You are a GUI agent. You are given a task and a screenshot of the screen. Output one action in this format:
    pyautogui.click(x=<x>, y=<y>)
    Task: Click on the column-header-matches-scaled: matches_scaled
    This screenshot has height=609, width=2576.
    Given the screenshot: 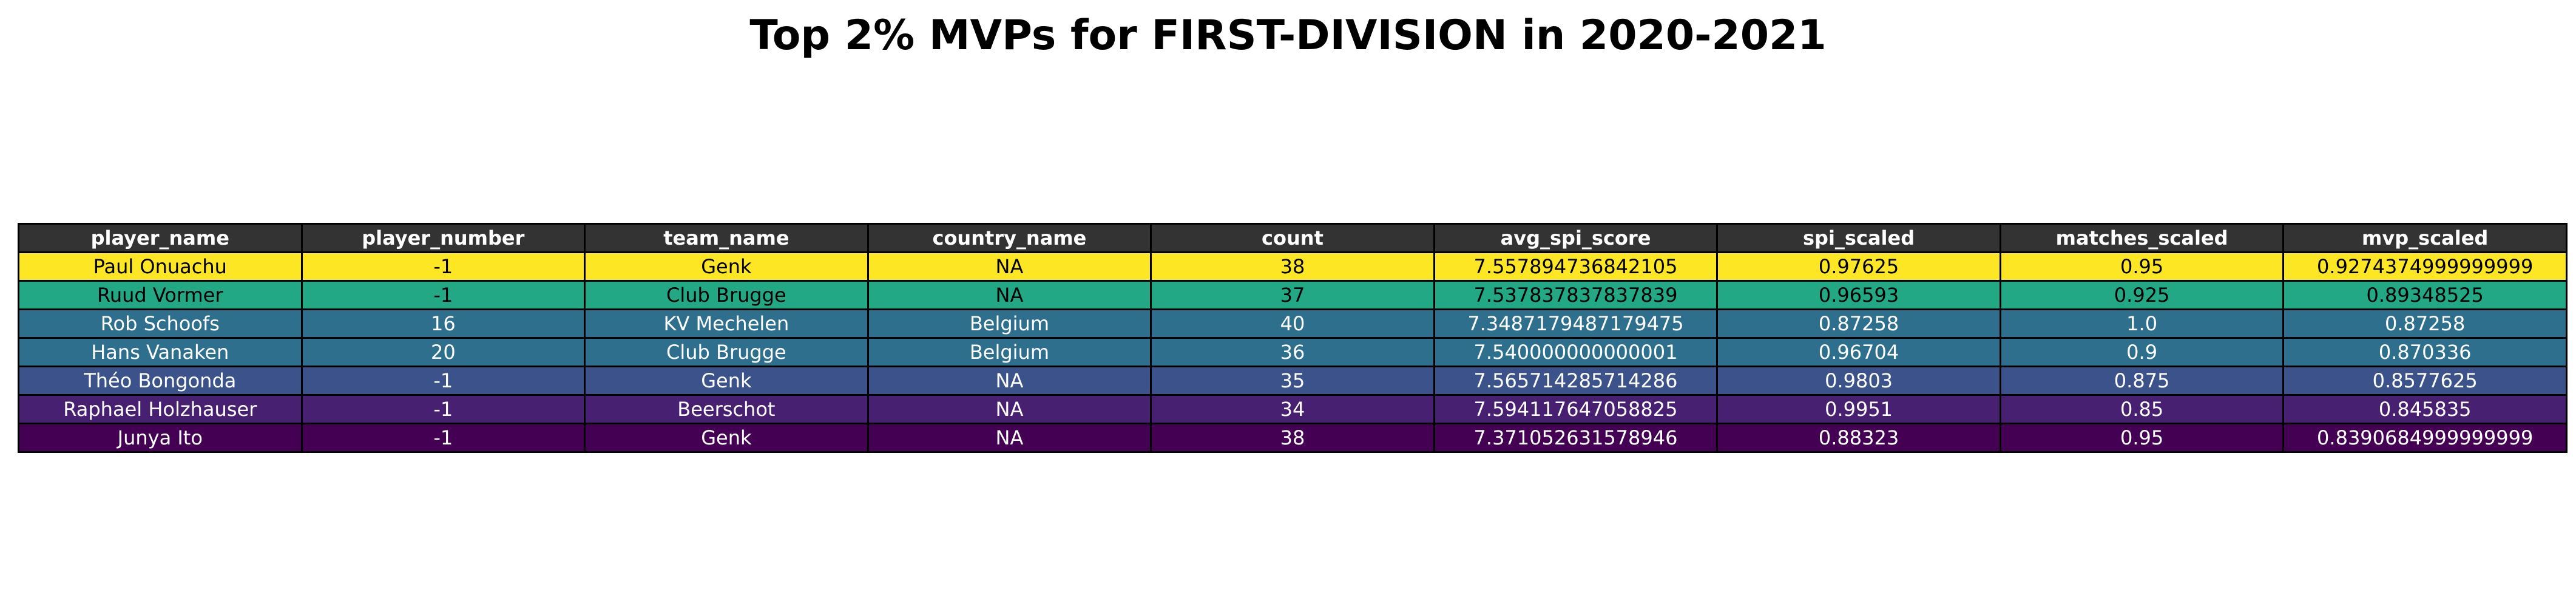 What is the action you would take?
    pyautogui.click(x=2142, y=238)
    